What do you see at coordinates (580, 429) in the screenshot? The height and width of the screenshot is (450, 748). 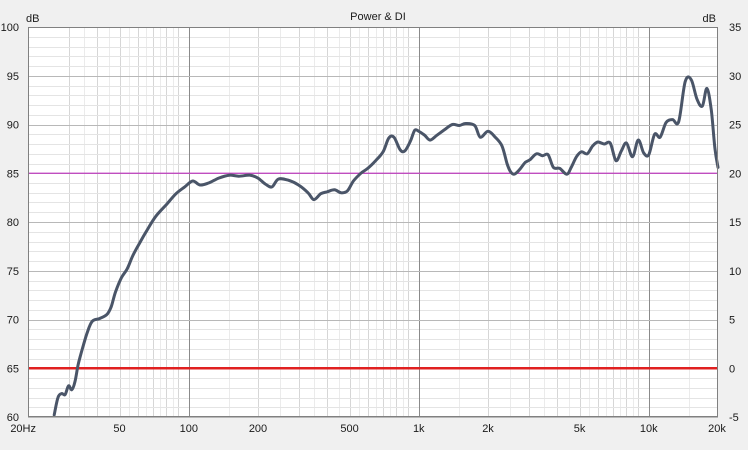 I see `x-tick-label: 5k` at bounding box center [580, 429].